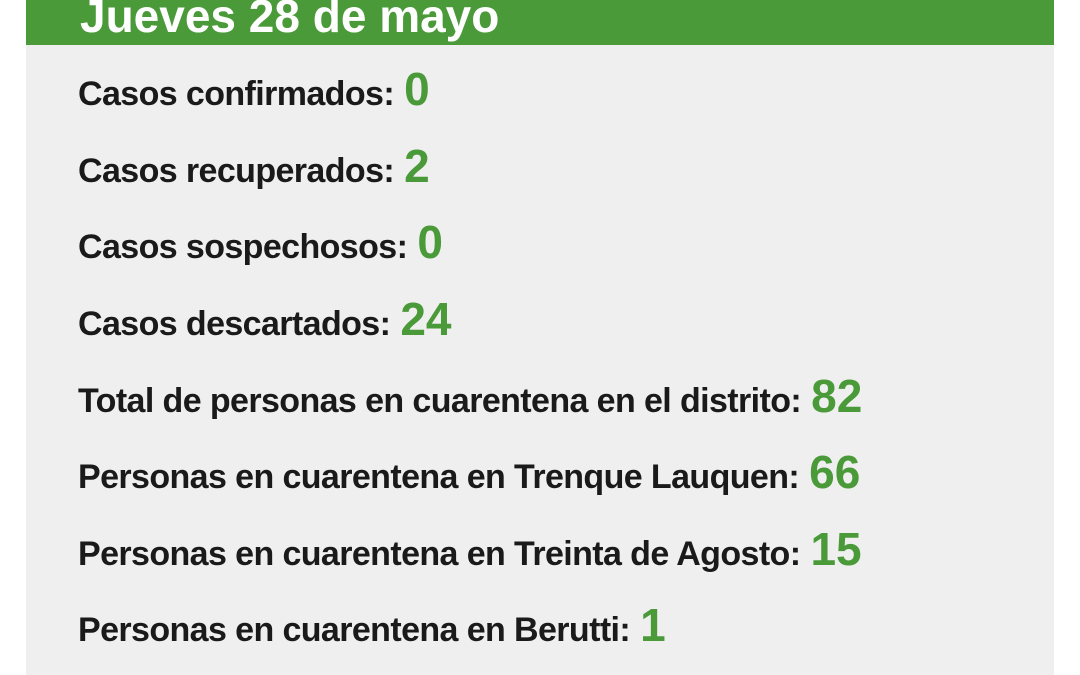 The image size is (1080, 675). Describe the element at coordinates (653, 625) in the screenshot. I see `stat-value: 1` at that location.